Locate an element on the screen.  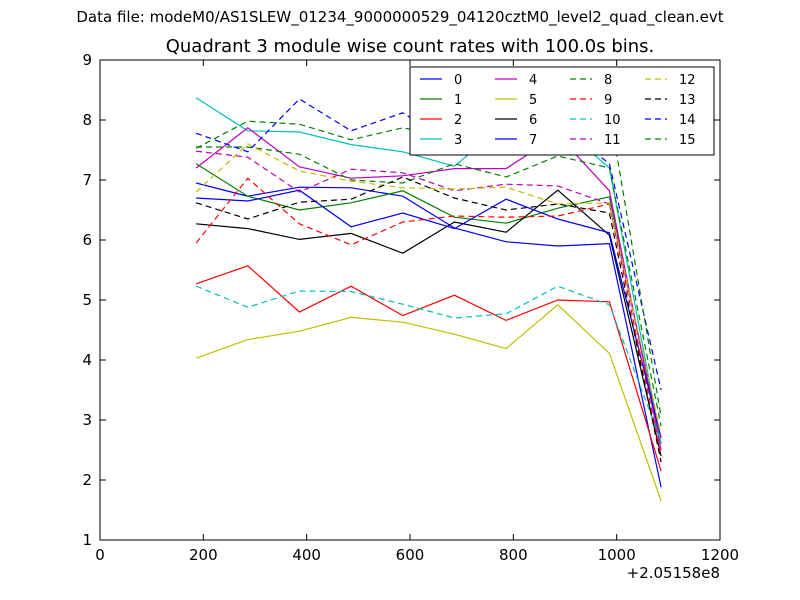
x-tick-label: 1200 is located at coordinates (720, 555).